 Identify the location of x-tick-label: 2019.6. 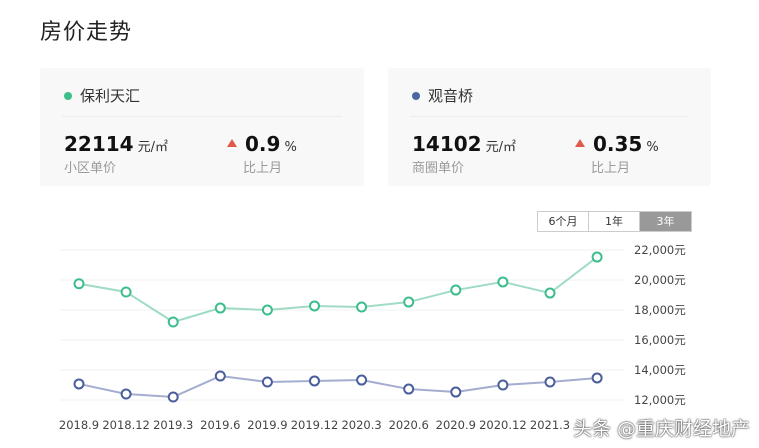
(220, 425).